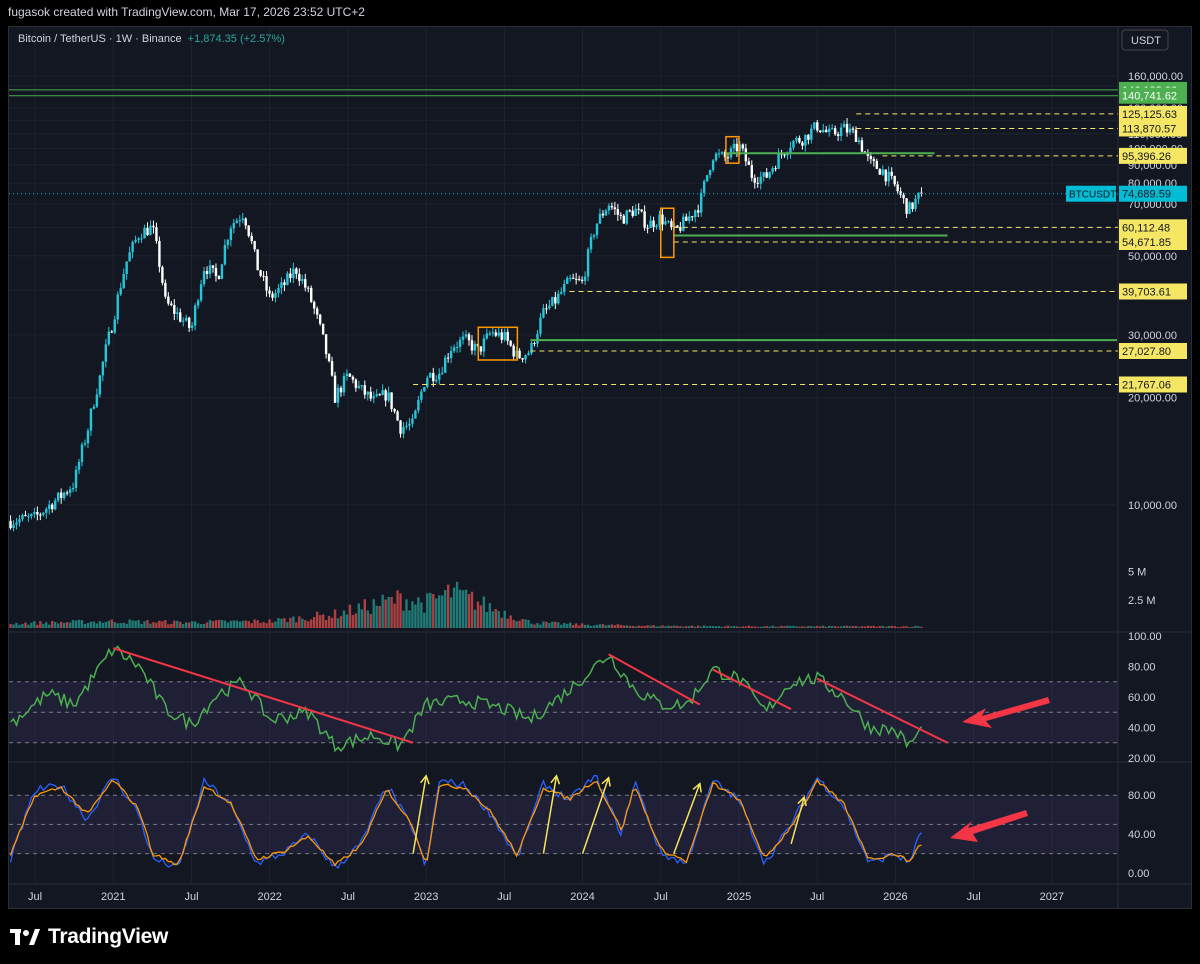 This screenshot has width=1200, height=964. What do you see at coordinates (1146, 352) in the screenshot?
I see `price-level-label: 27,027.80` at bounding box center [1146, 352].